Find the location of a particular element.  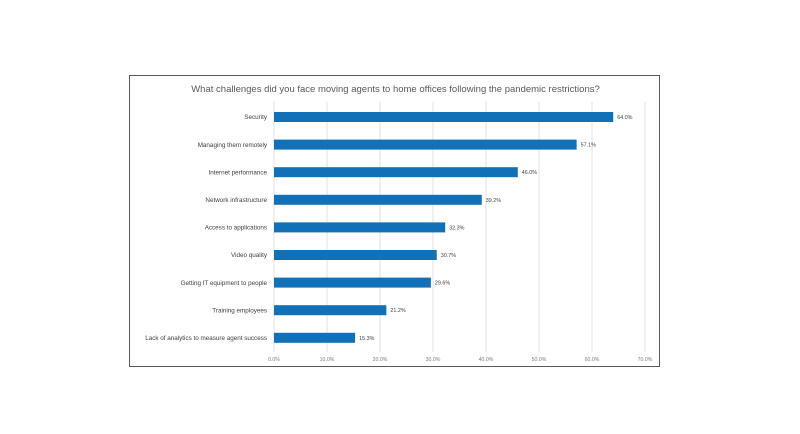

category-label: Access to applications is located at coordinates (236, 228).